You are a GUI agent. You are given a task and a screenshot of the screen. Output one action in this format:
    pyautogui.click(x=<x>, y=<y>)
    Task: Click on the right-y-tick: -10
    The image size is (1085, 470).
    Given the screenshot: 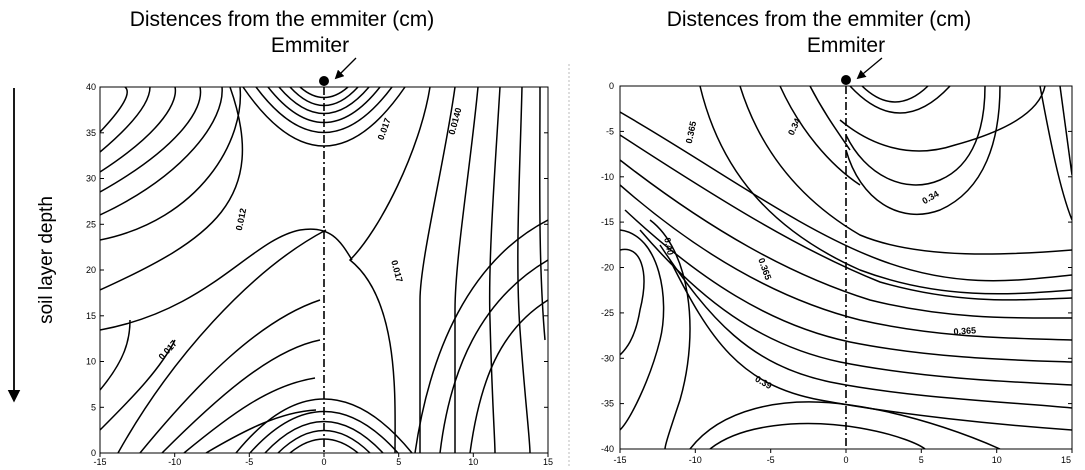 What is the action you would take?
    pyautogui.click(x=607, y=177)
    